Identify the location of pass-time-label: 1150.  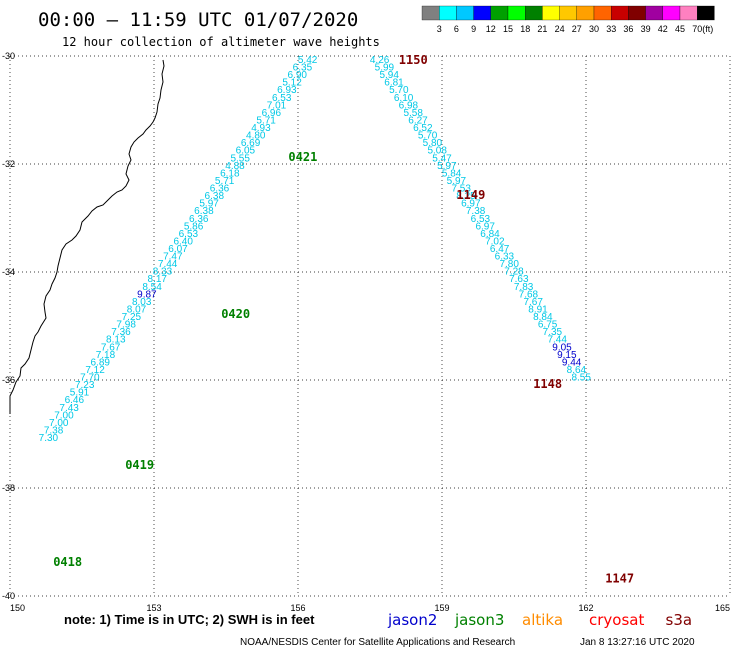
(413, 60).